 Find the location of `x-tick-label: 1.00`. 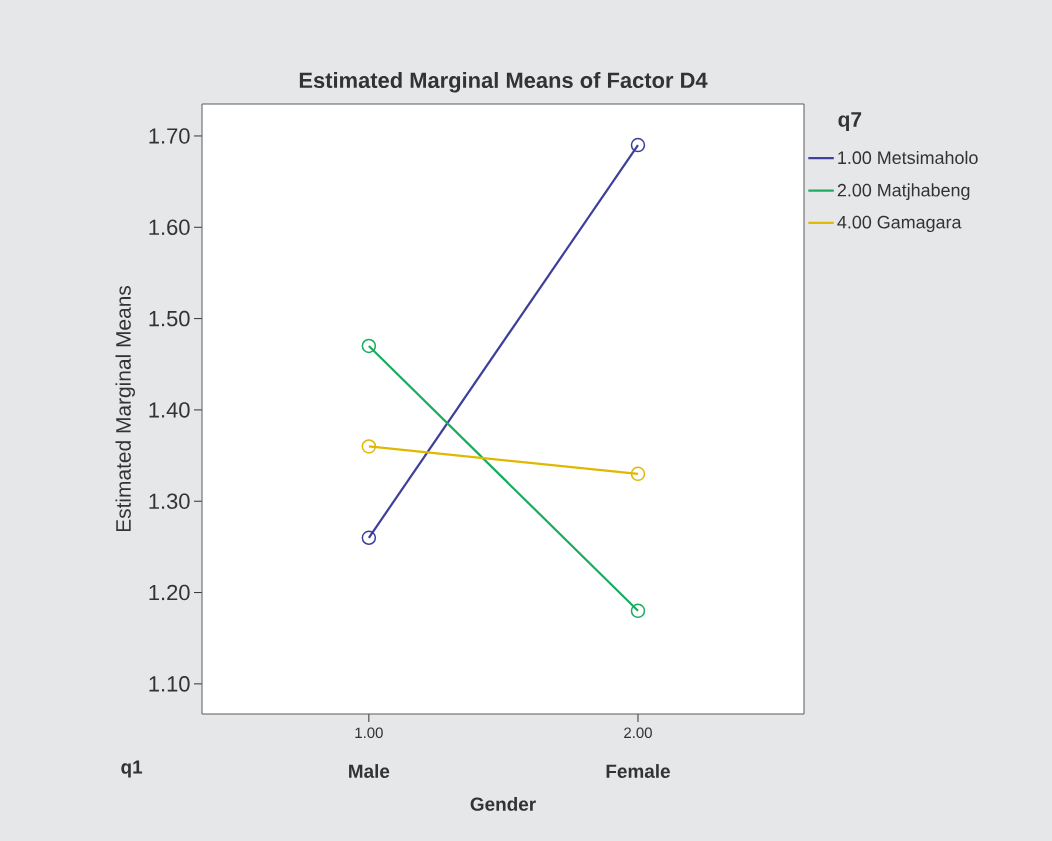

x-tick-label: 1.00 is located at coordinates (369, 733).